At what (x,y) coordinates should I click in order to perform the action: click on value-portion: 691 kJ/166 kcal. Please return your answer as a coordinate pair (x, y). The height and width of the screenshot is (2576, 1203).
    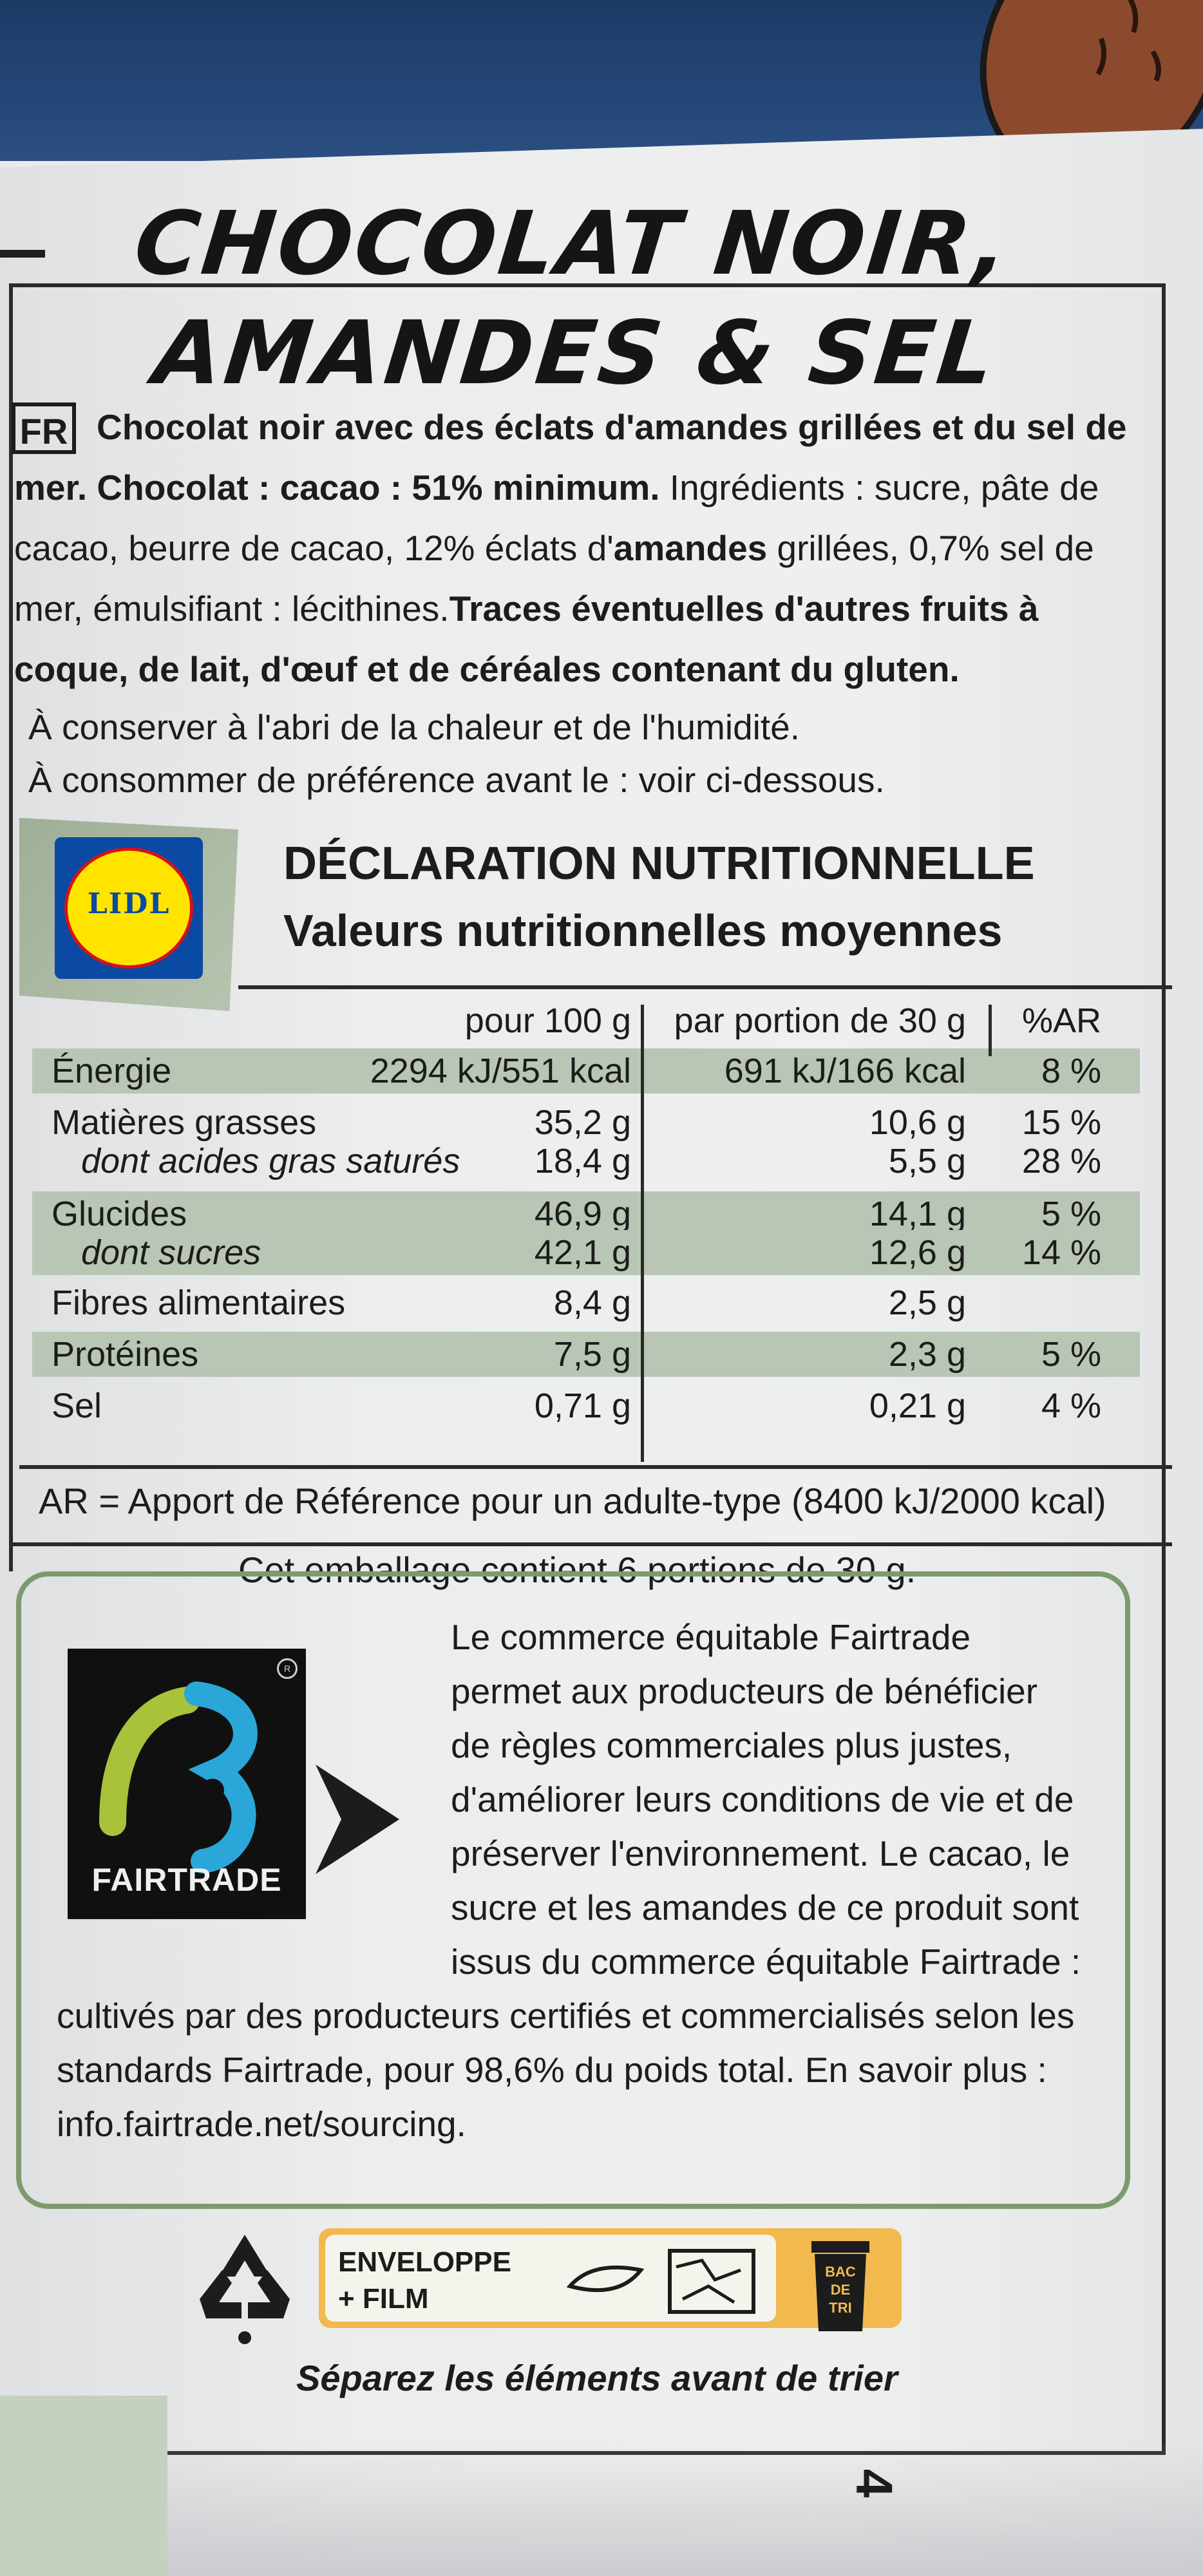
    Looking at the image, I should click on (845, 1071).